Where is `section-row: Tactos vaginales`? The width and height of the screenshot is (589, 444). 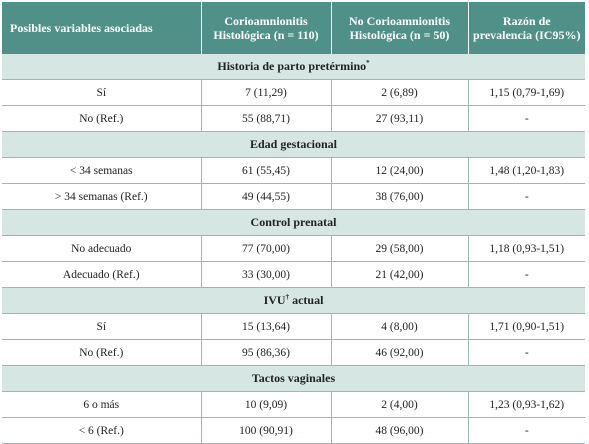 section-row: Tactos vaginales is located at coordinates (293, 378).